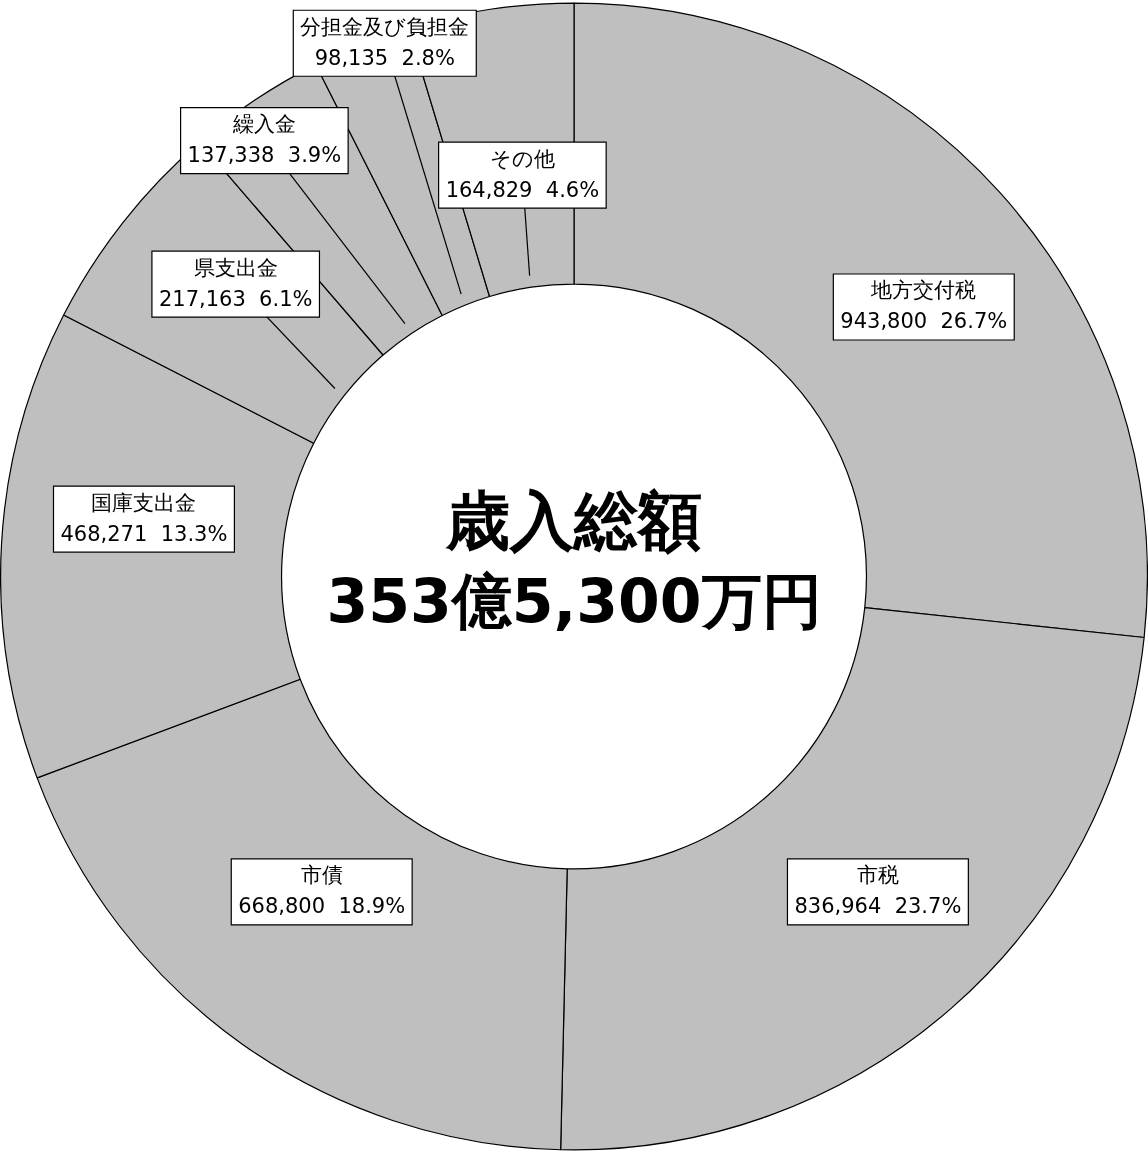 The width and height of the screenshot is (1148, 1153). I want to click on slice-label: その他, so click(522, 158).